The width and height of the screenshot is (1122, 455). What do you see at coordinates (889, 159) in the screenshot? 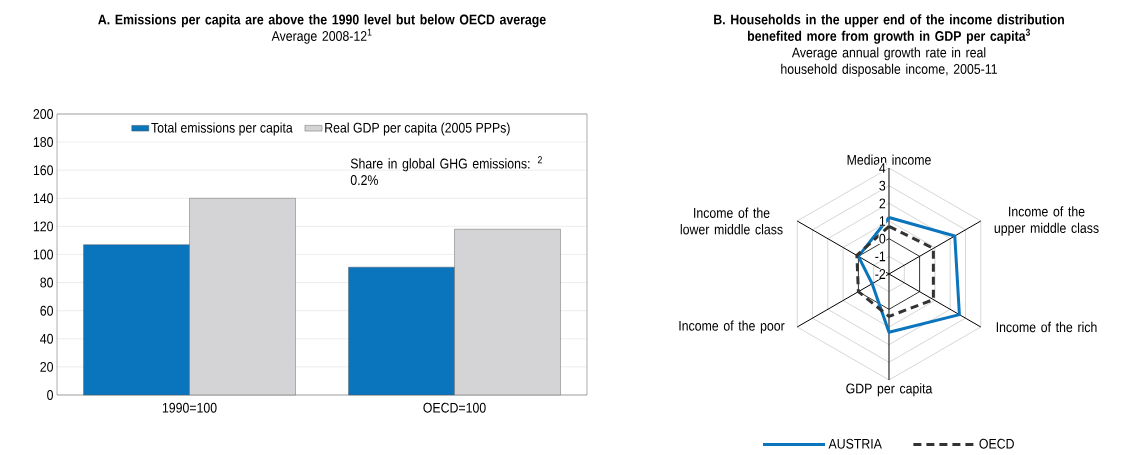
I see `spoke-label: Median income` at bounding box center [889, 159].